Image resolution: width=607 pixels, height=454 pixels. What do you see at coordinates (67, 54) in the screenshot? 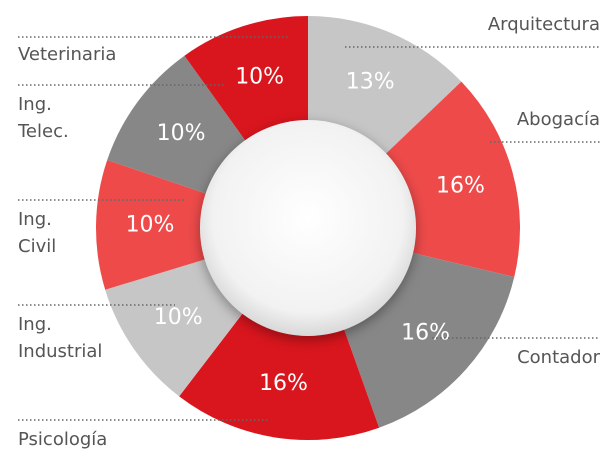
I see `category-label: Veterinaria` at bounding box center [67, 54].